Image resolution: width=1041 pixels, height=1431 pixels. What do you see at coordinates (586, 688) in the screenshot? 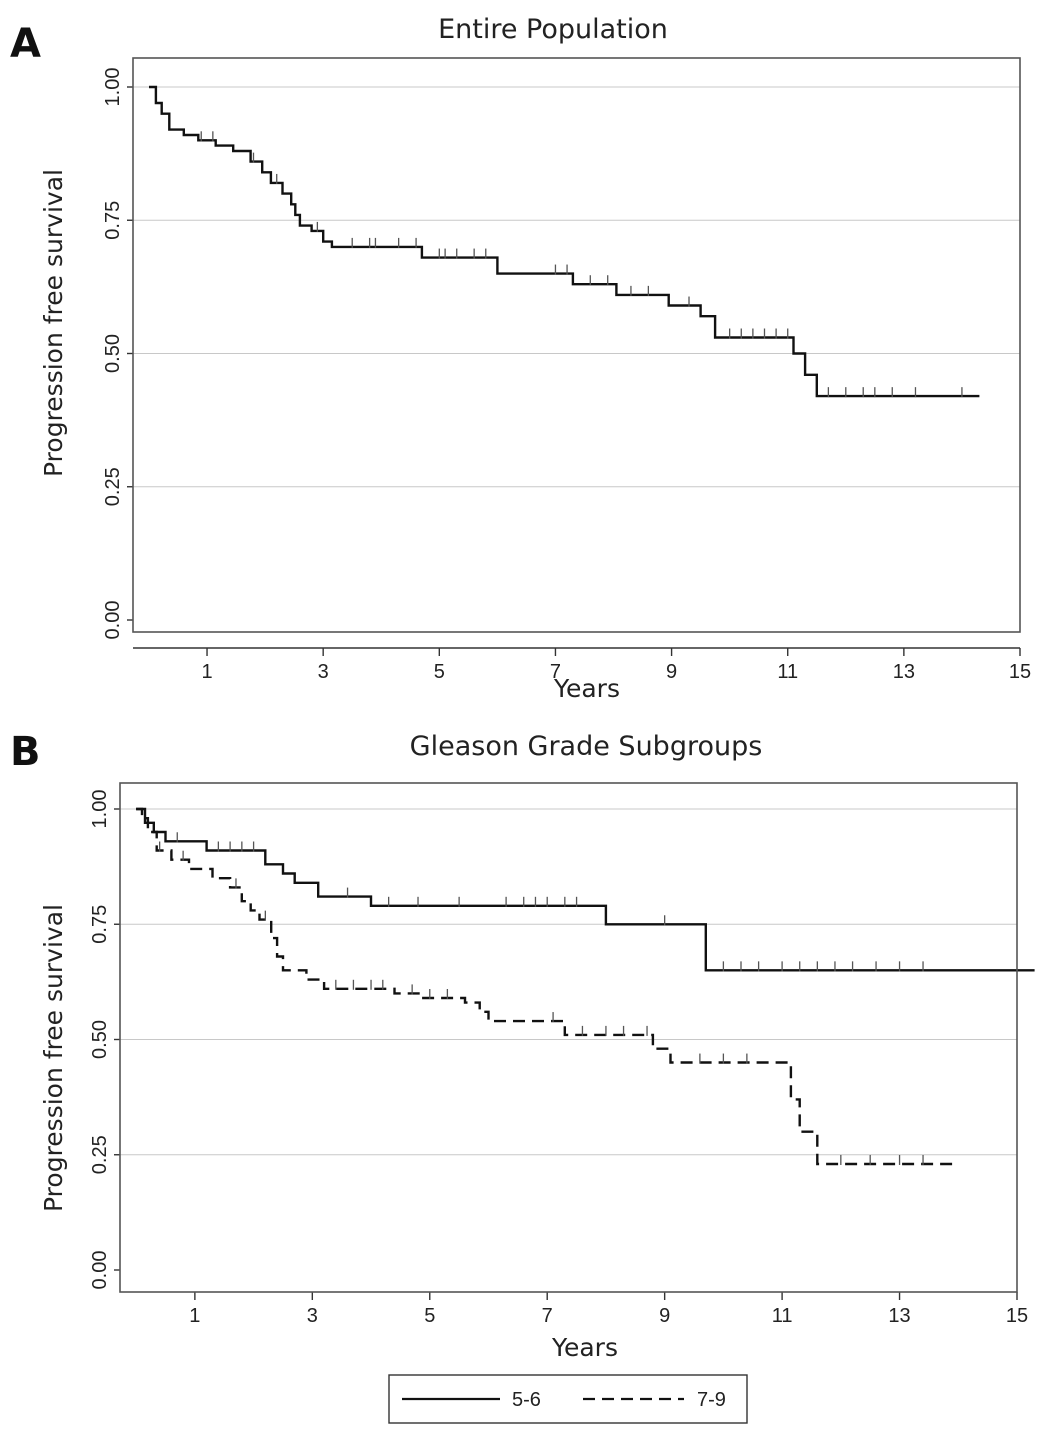
I see `panel-a-x-axis-label: Years` at bounding box center [586, 688].